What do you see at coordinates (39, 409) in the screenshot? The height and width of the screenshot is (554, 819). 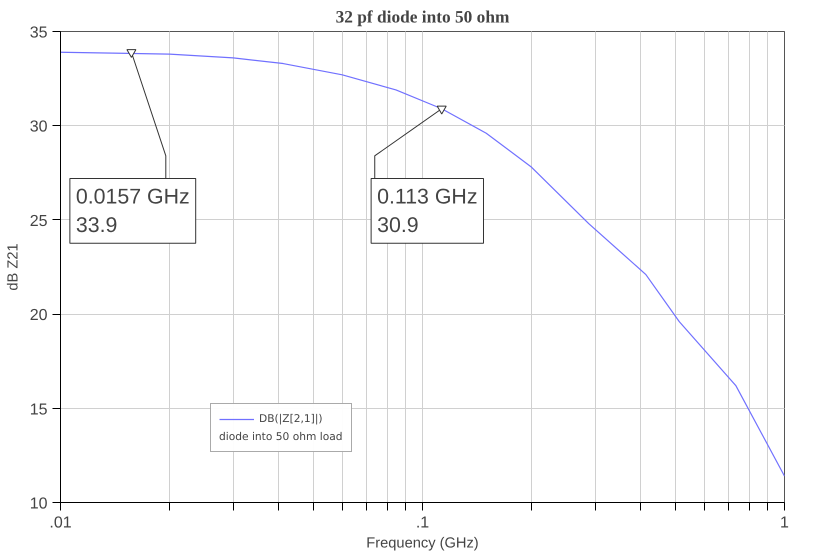 I see `y-tick-label: 15` at bounding box center [39, 409].